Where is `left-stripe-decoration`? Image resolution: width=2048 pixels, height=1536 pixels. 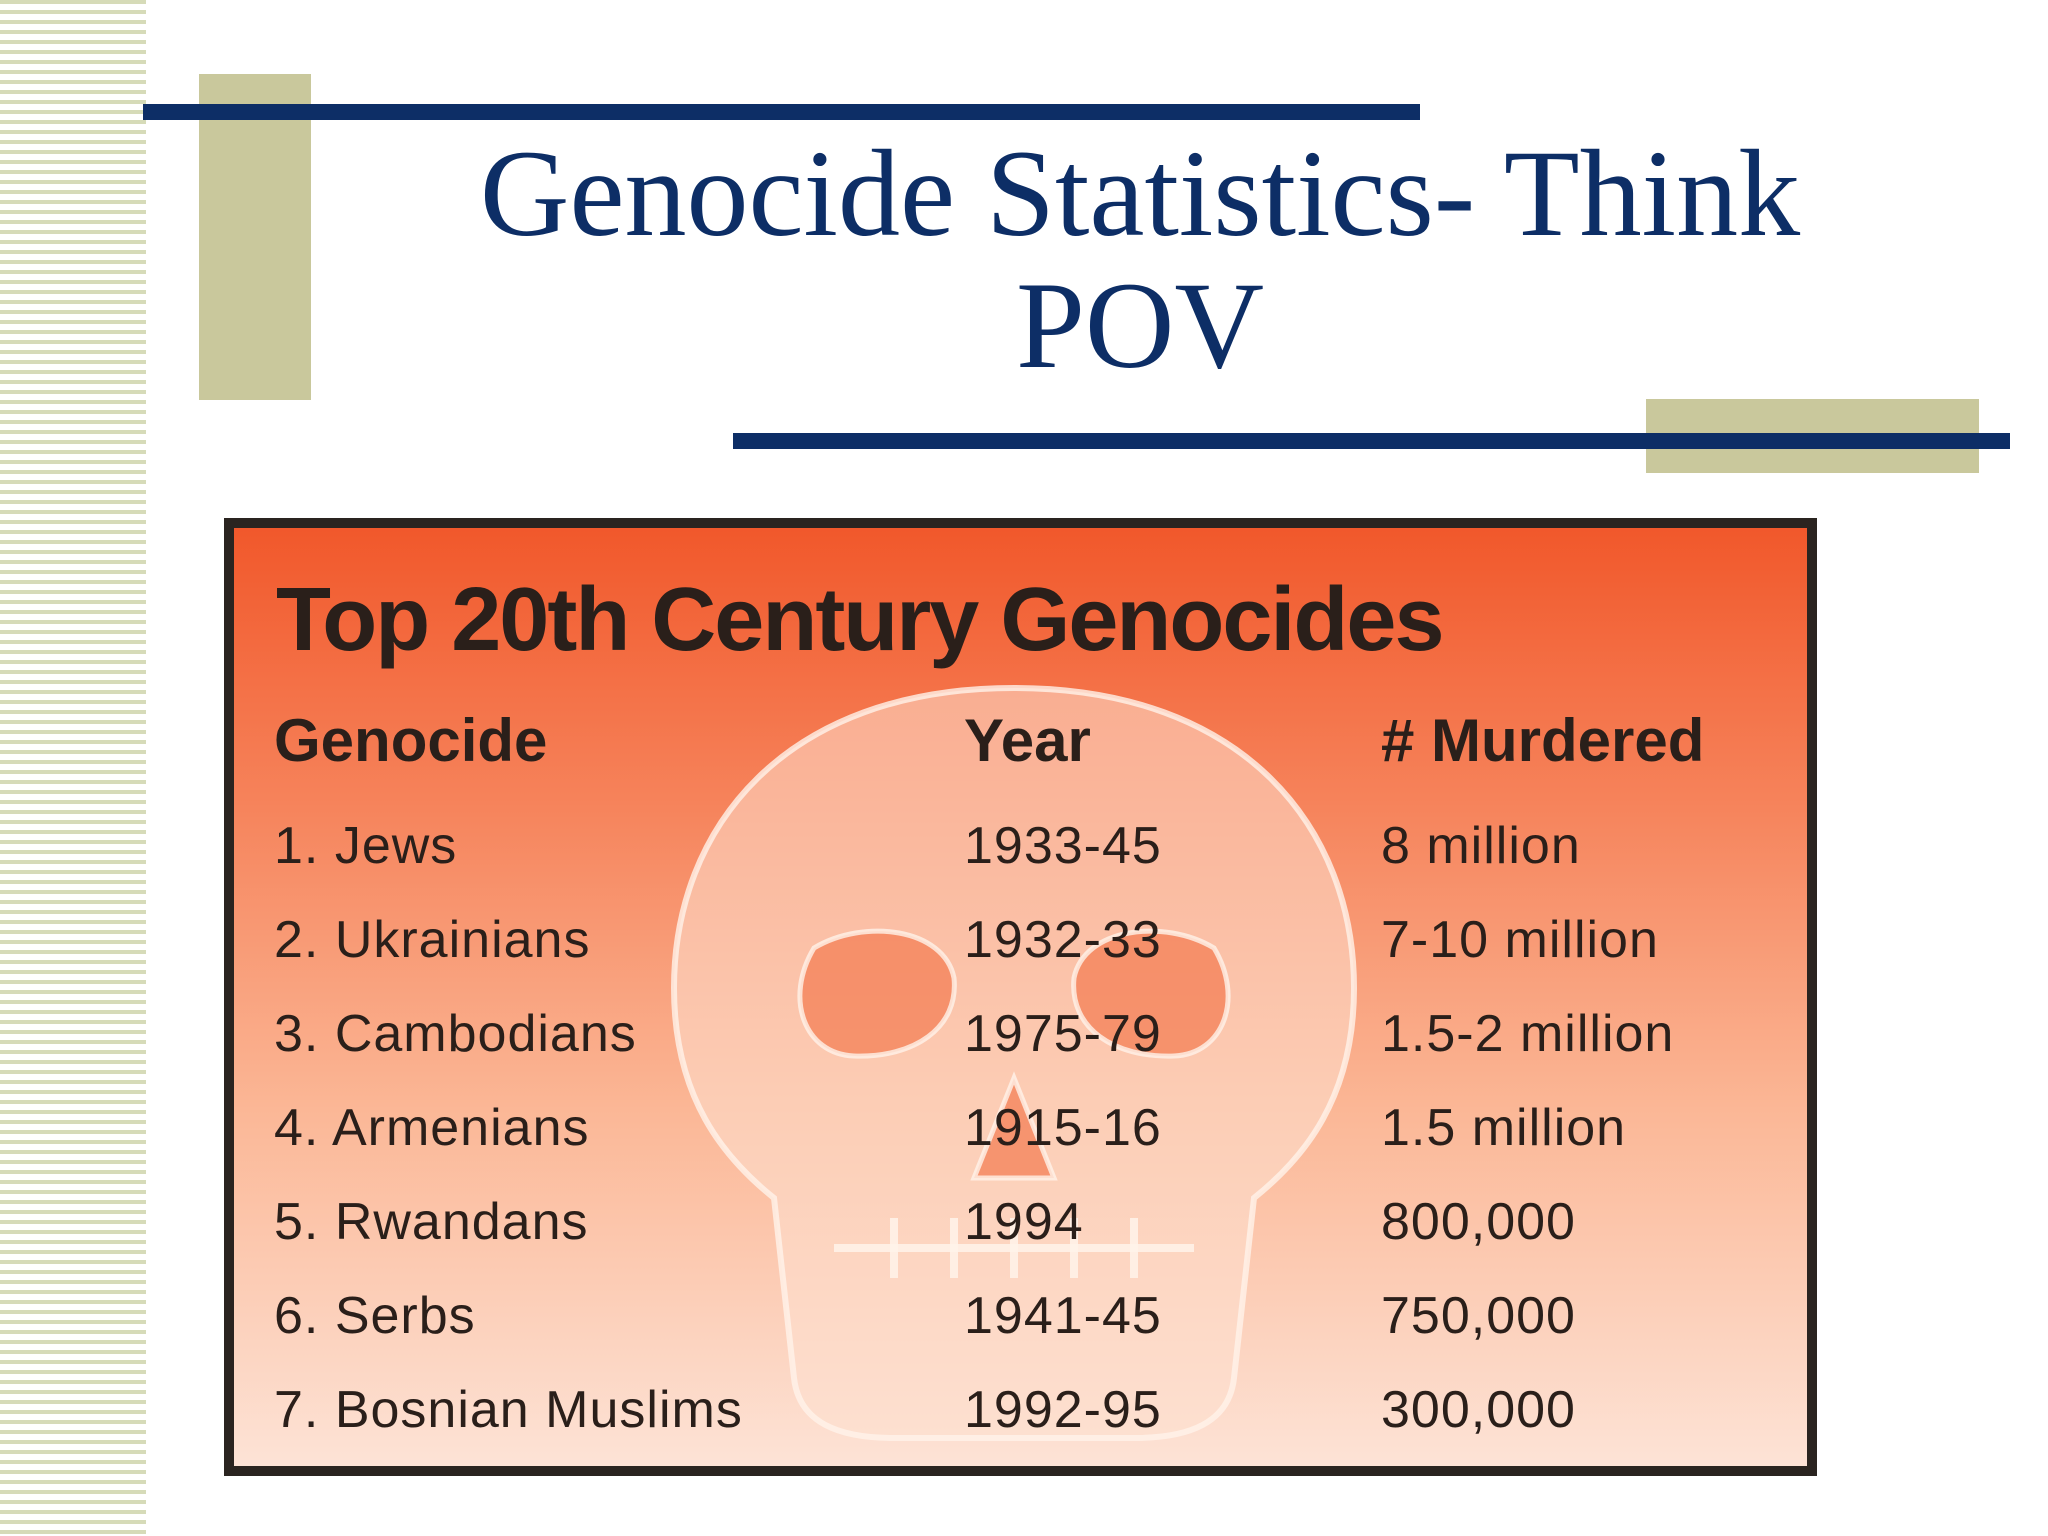
left-stripe-decoration is located at coordinates (73, 768).